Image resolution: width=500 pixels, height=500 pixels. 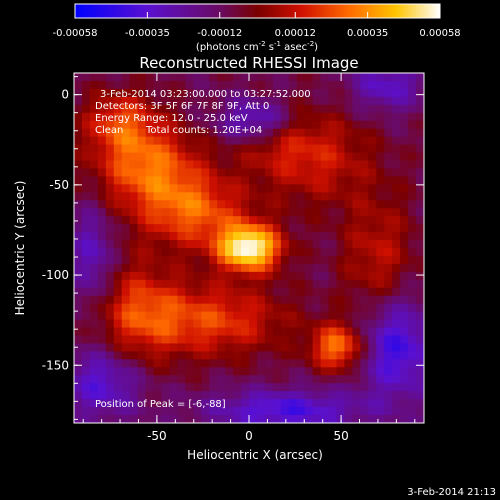 I want to click on x-tick-label: 0, so click(x=249, y=436).